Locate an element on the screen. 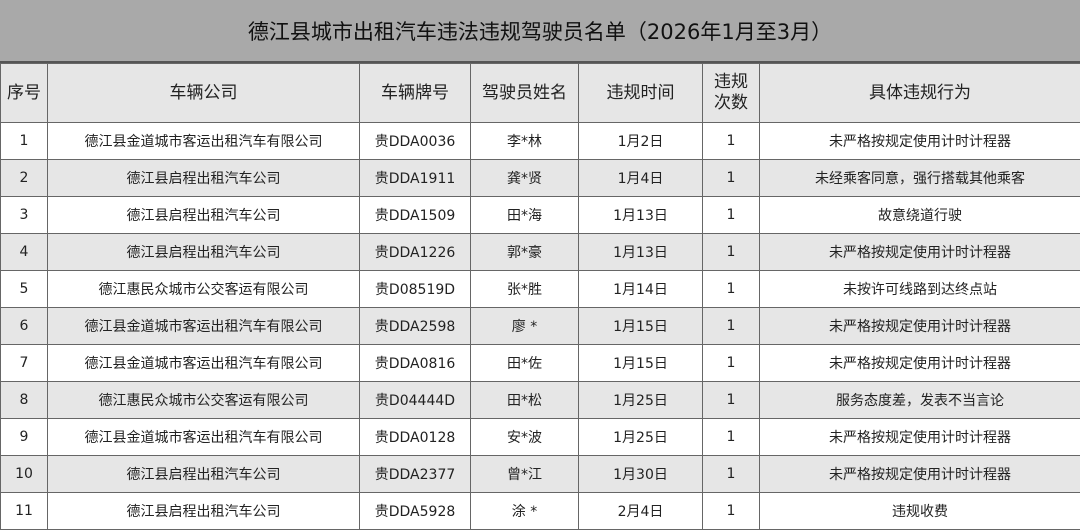  cell-driver: 李*林 is located at coordinates (525, 141).